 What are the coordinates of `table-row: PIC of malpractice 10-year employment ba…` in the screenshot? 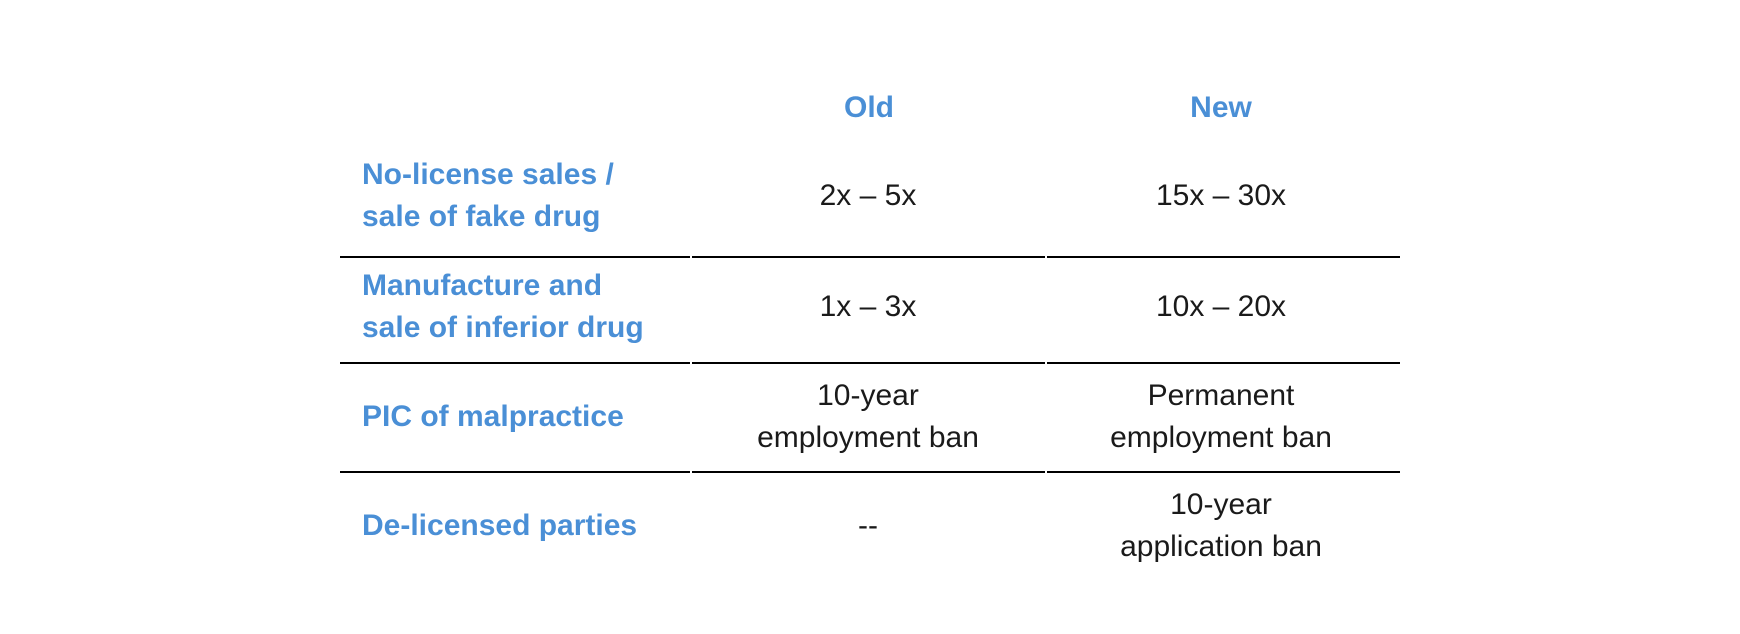 It's located at (870, 417).